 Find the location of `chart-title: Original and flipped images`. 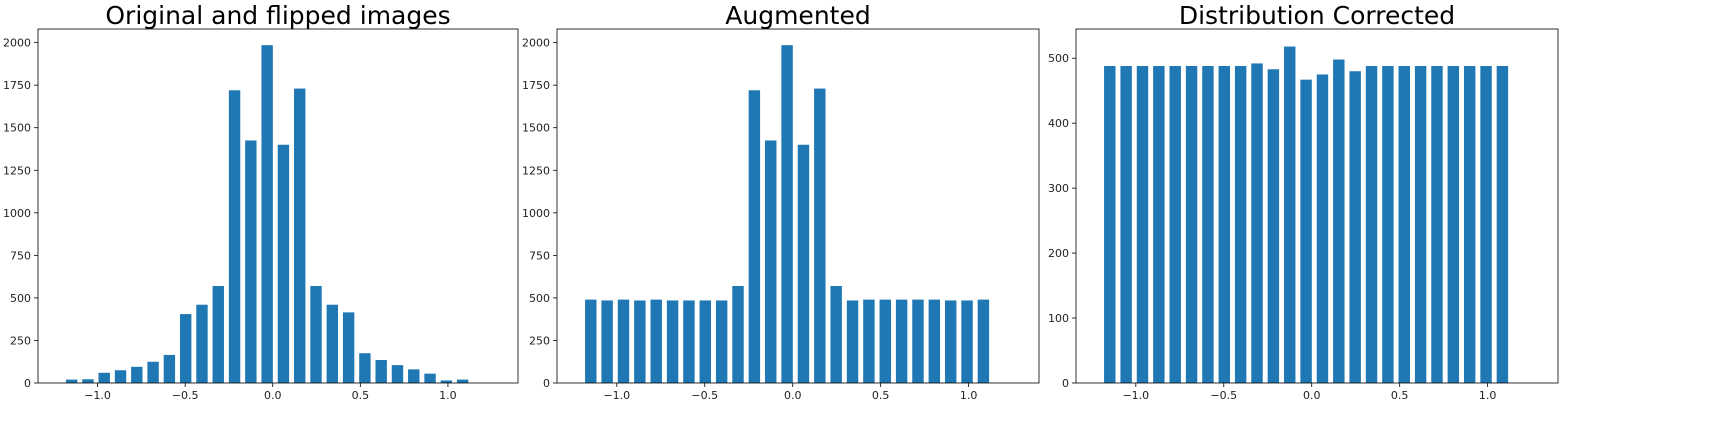

chart-title: Original and flipped images is located at coordinates (277, 15).